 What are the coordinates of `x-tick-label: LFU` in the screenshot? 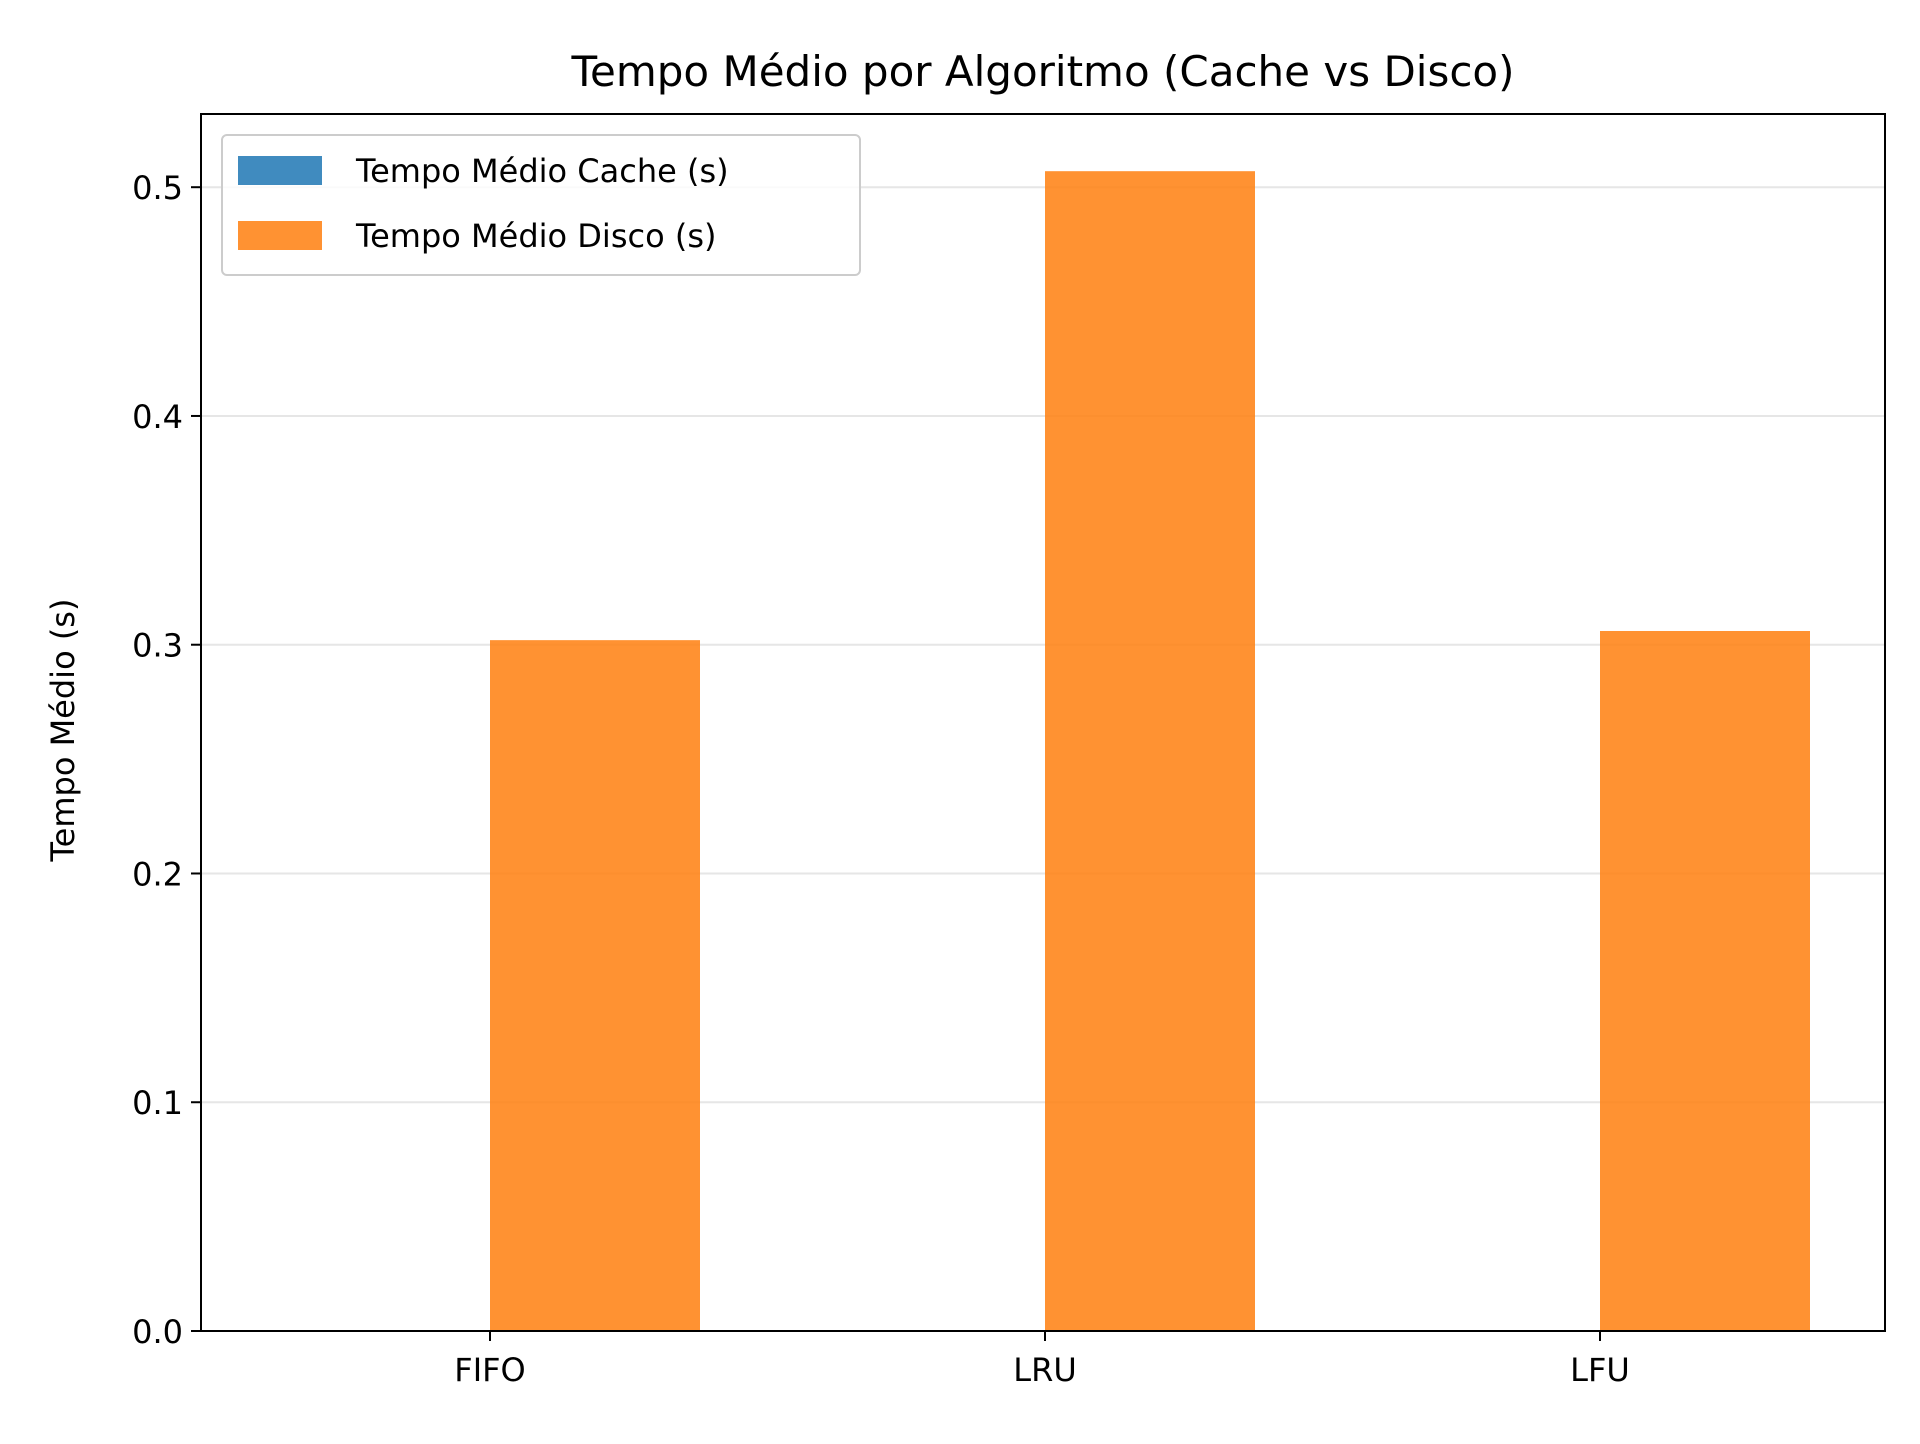 It's located at (1600, 1370).